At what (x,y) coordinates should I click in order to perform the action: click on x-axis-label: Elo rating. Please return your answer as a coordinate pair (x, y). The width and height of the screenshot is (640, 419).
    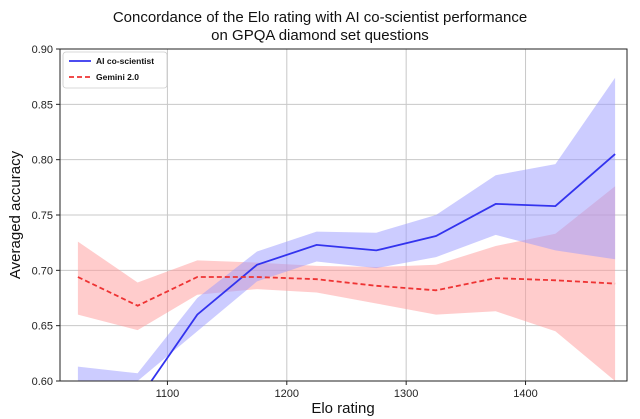
    Looking at the image, I should click on (342, 408).